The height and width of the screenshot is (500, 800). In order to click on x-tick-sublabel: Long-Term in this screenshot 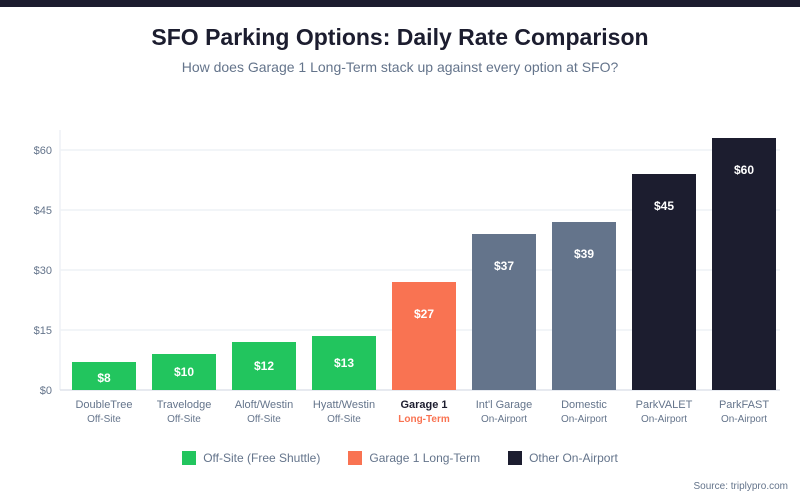, I will do `click(424, 419)`.